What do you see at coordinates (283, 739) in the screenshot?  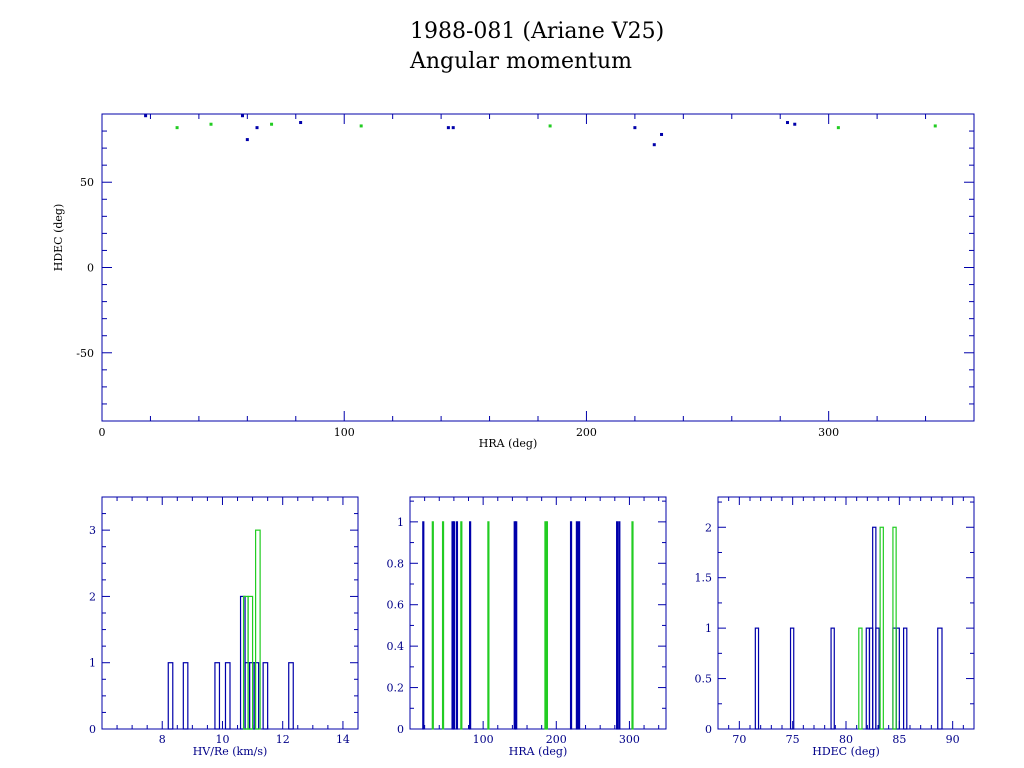 I see `x-tick-label: 12` at bounding box center [283, 739].